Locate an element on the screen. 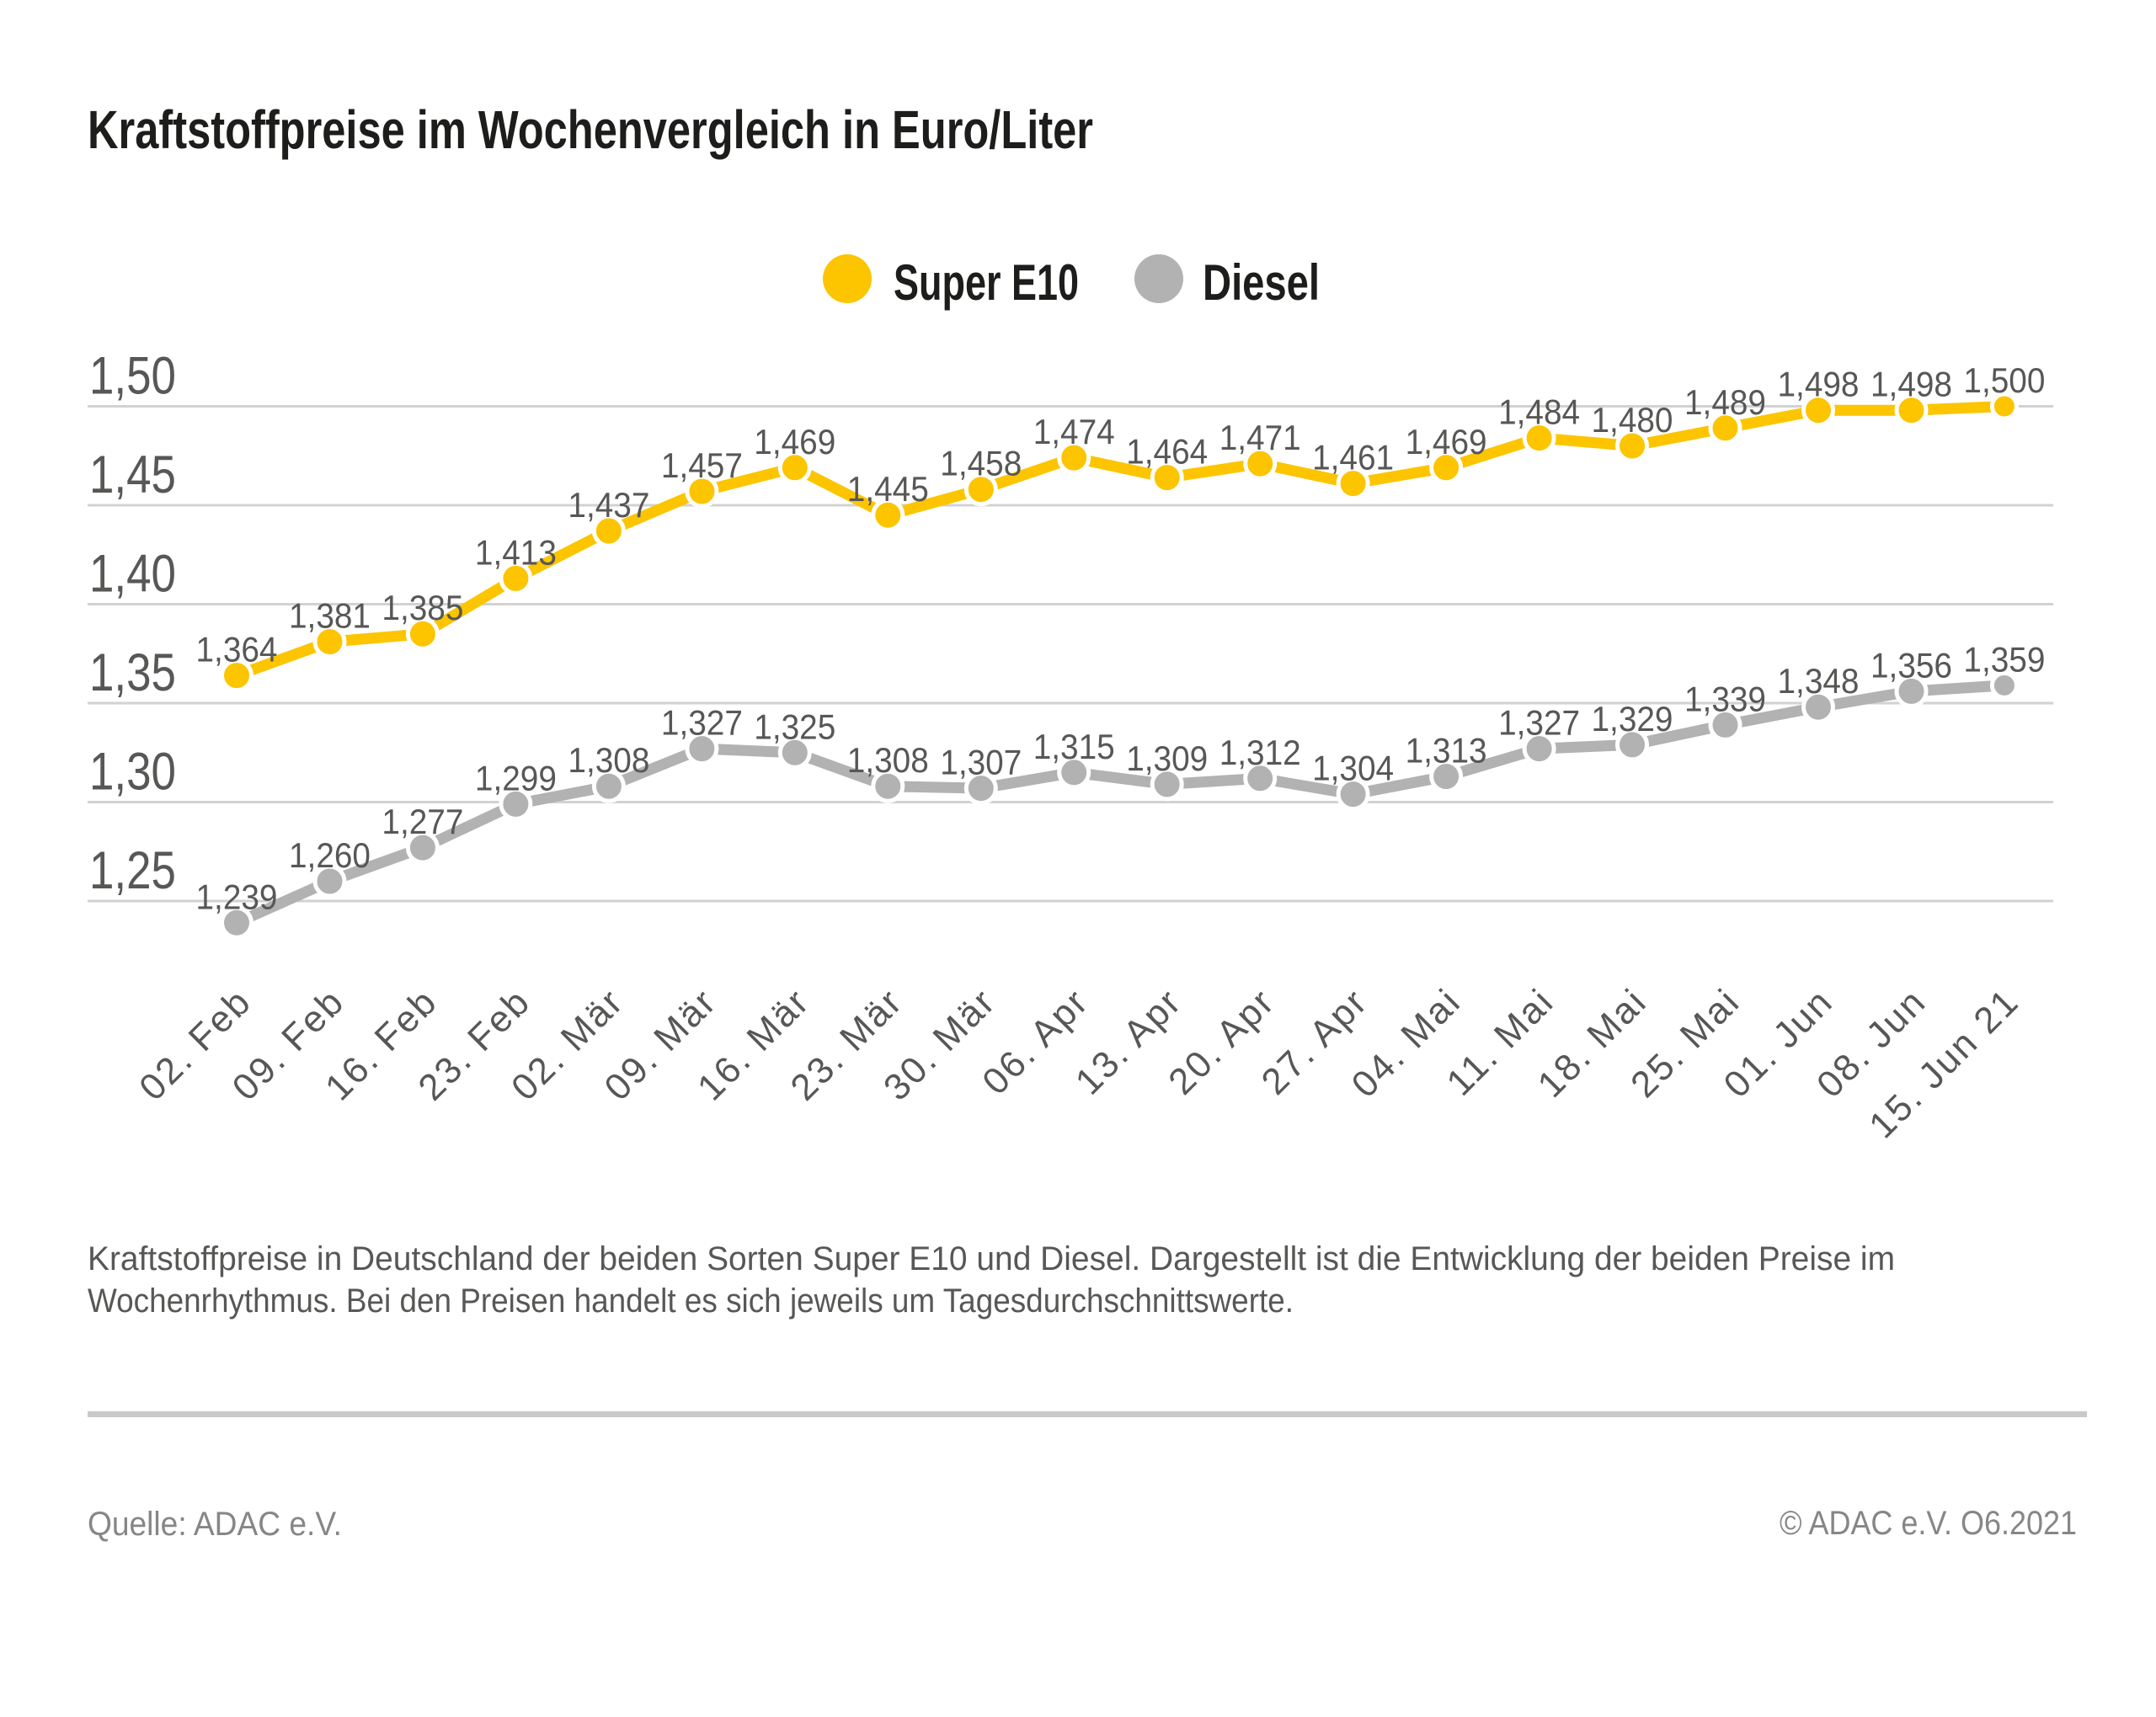 Image resolution: width=2156 pixels, height=1717 pixels. svg-text: 1,474 is located at coordinates (1074, 431).